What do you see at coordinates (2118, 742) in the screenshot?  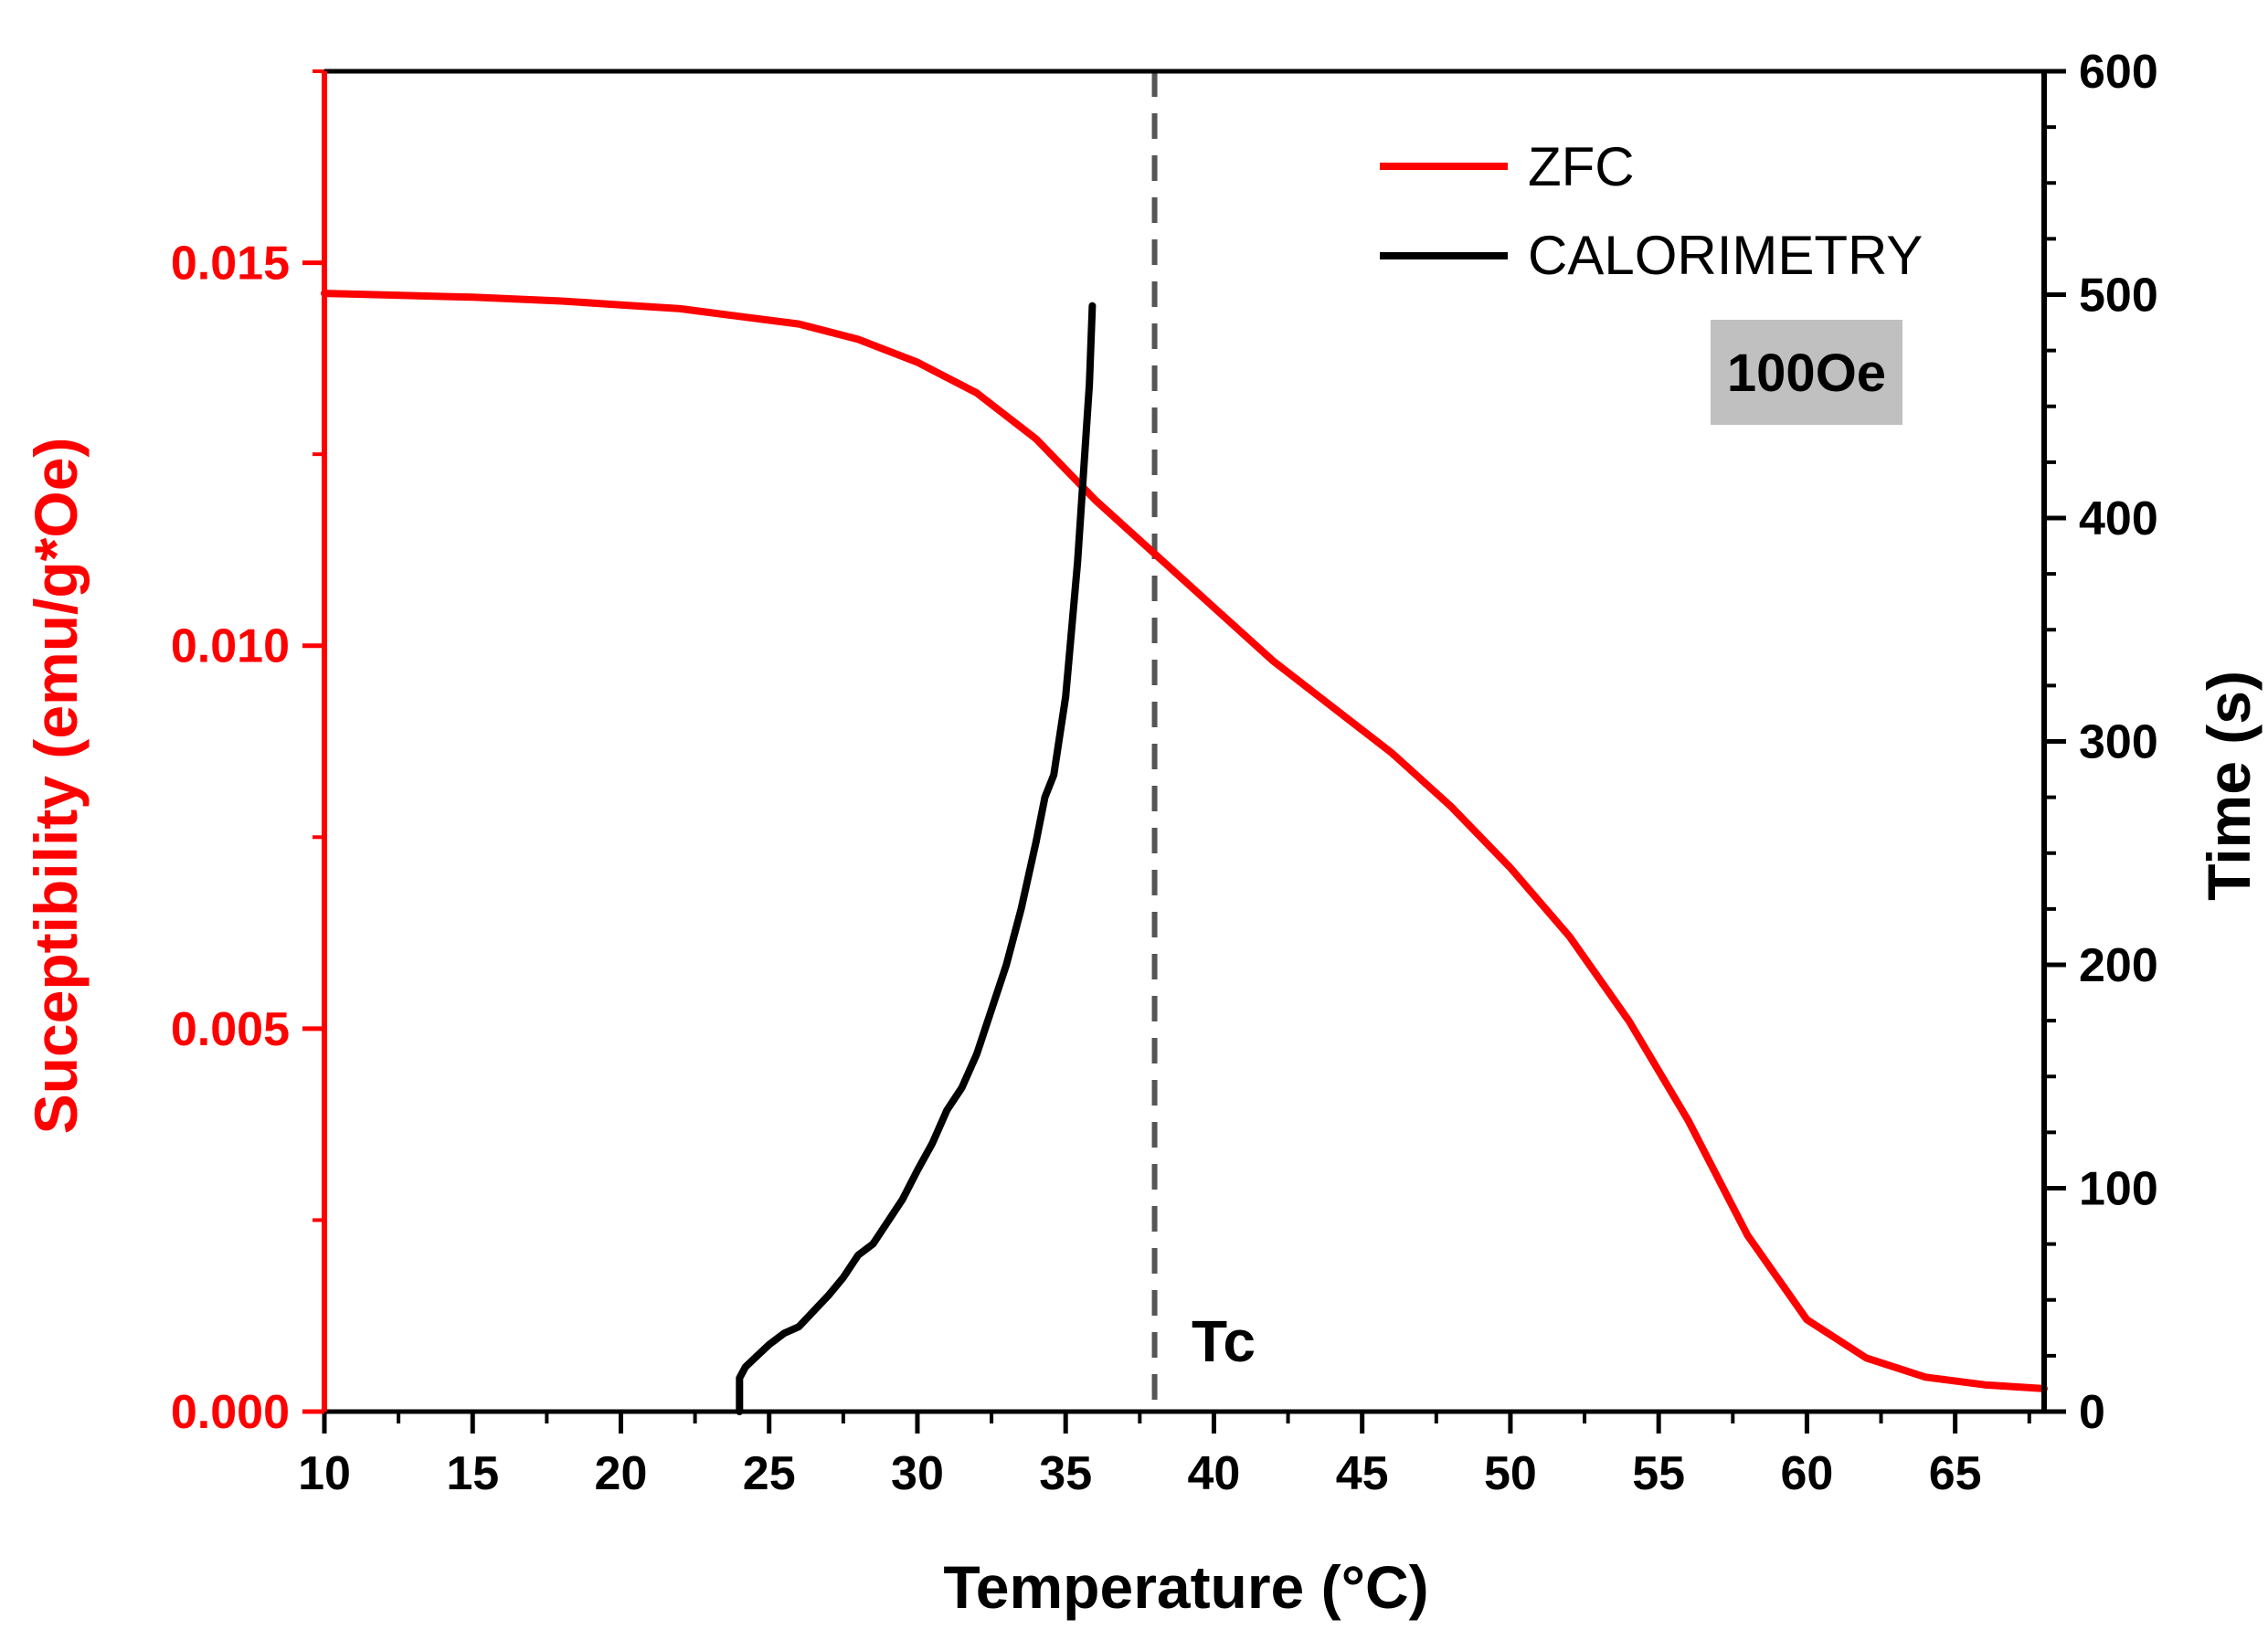 I see `y-right-tick-label: 300` at bounding box center [2118, 742].